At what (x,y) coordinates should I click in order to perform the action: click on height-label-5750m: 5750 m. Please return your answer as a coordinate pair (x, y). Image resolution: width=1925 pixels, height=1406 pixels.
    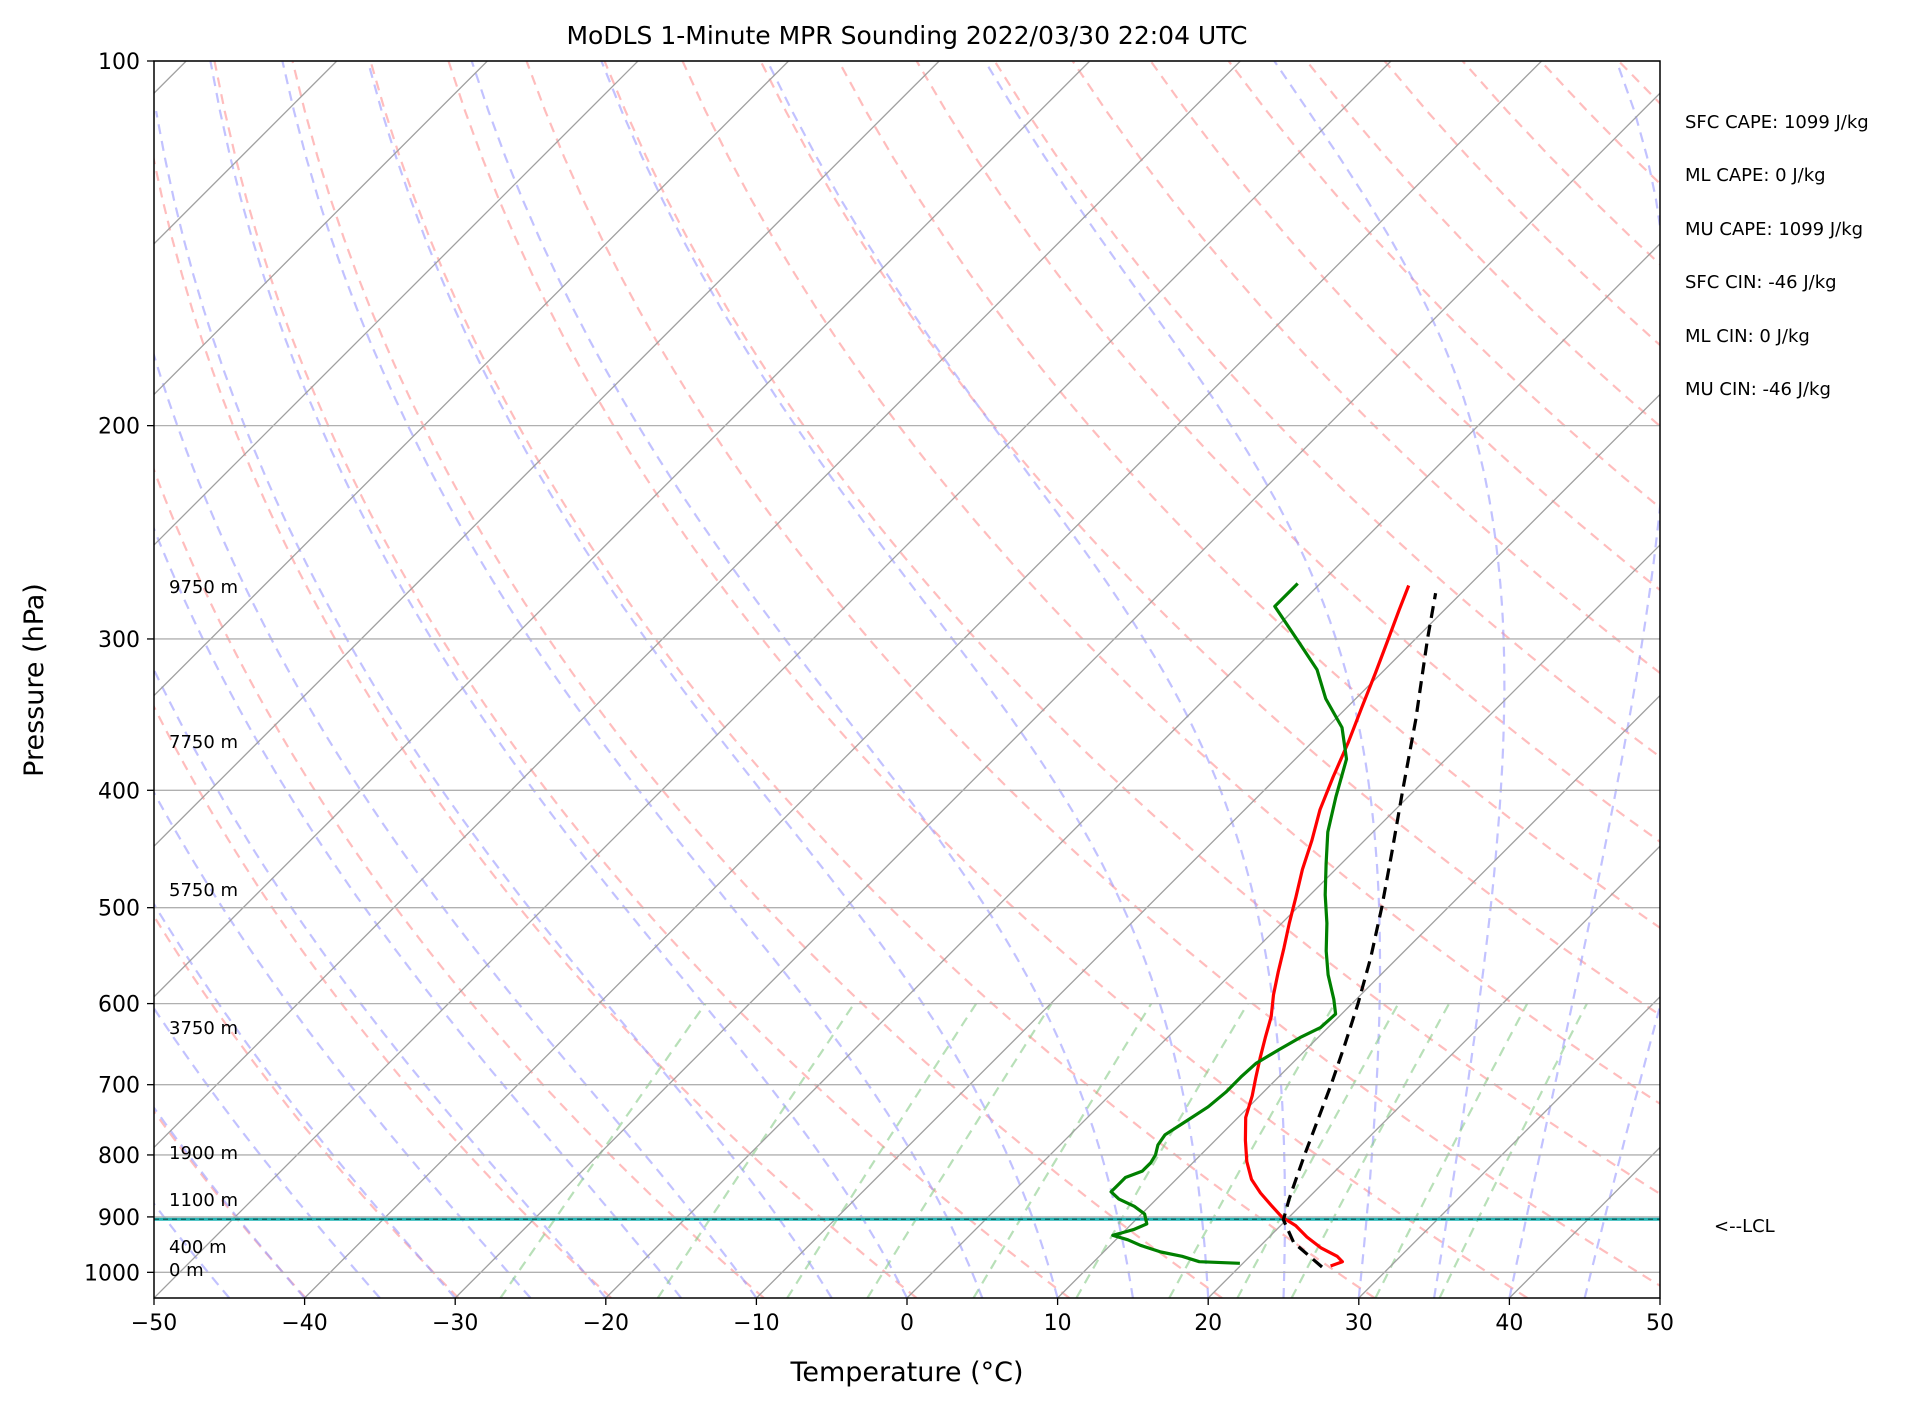
    Looking at the image, I should click on (203, 890).